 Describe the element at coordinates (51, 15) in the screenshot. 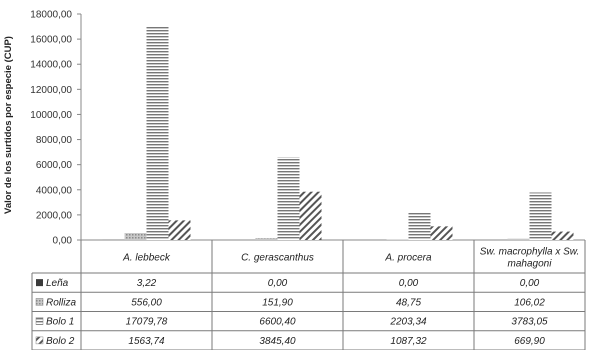

I see `y-tick-label: 18000,00` at that location.